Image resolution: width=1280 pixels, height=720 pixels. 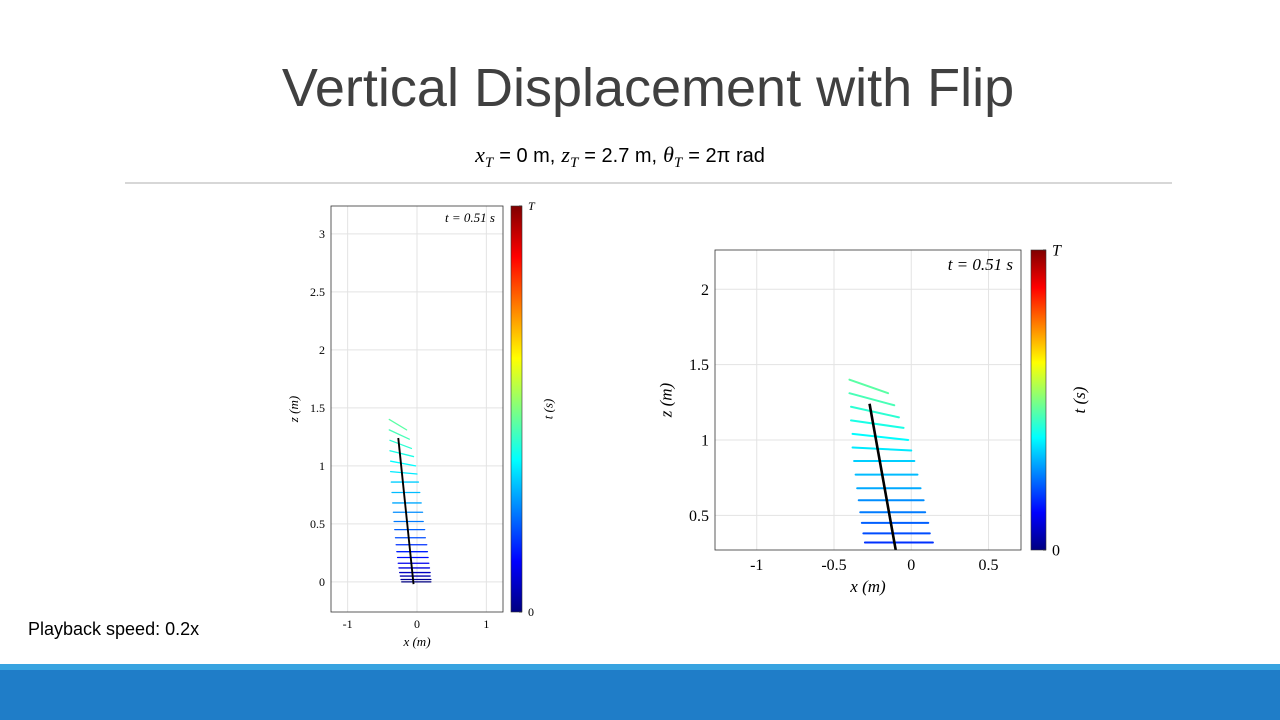 What do you see at coordinates (322, 234) in the screenshot?
I see `y-tick-label: 3` at bounding box center [322, 234].